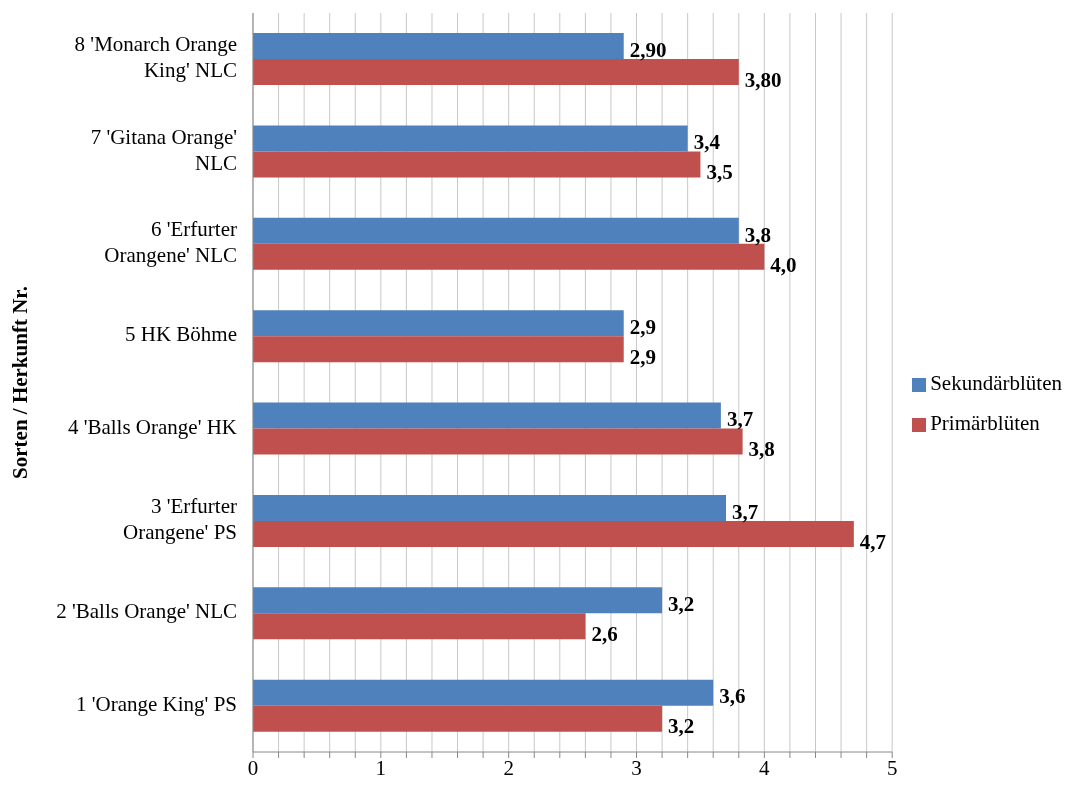  I want to click on data-label: 4,0, so click(783, 264).